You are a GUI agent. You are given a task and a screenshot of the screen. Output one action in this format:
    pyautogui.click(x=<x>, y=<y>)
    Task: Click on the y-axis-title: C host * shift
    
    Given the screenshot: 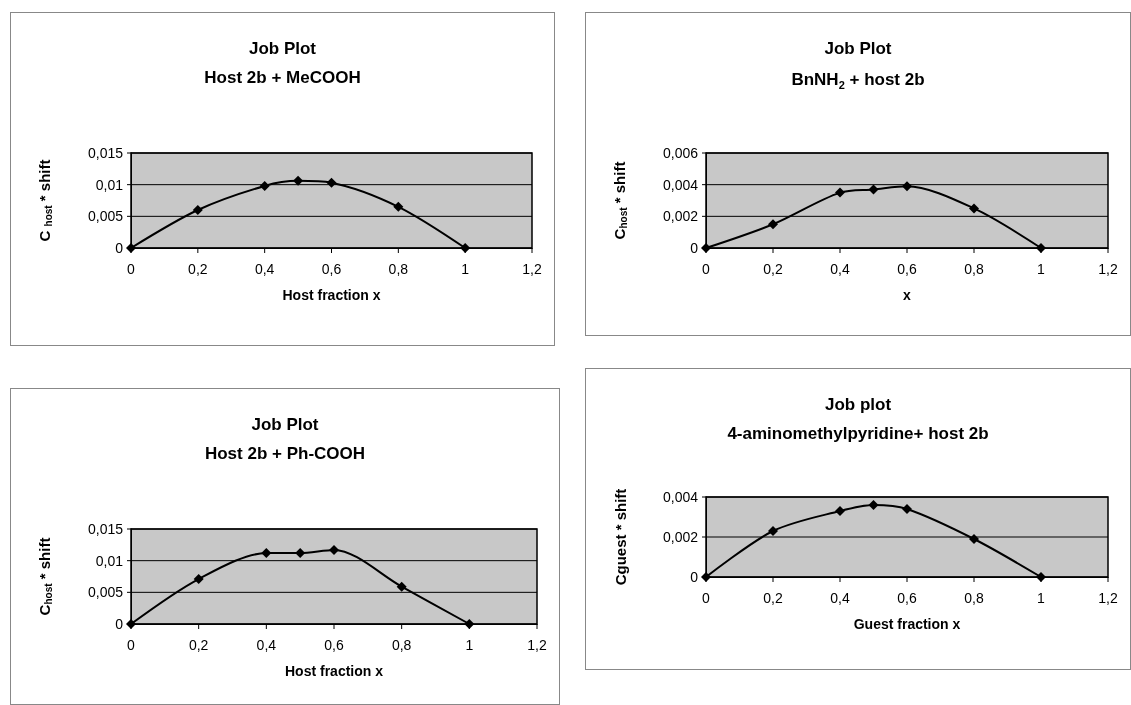 What is the action you would take?
    pyautogui.click(x=44, y=200)
    